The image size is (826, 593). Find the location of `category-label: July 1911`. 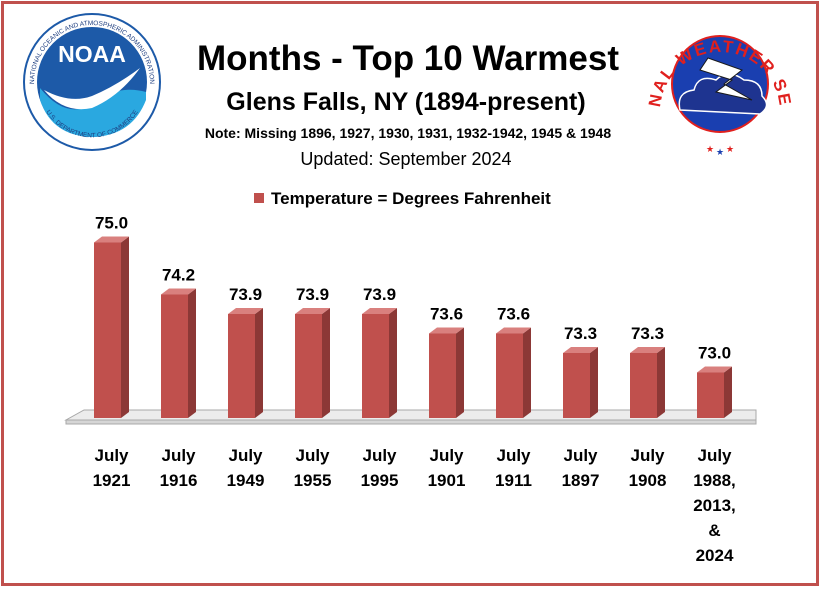

category-label: July 1911 is located at coordinates (513, 468).